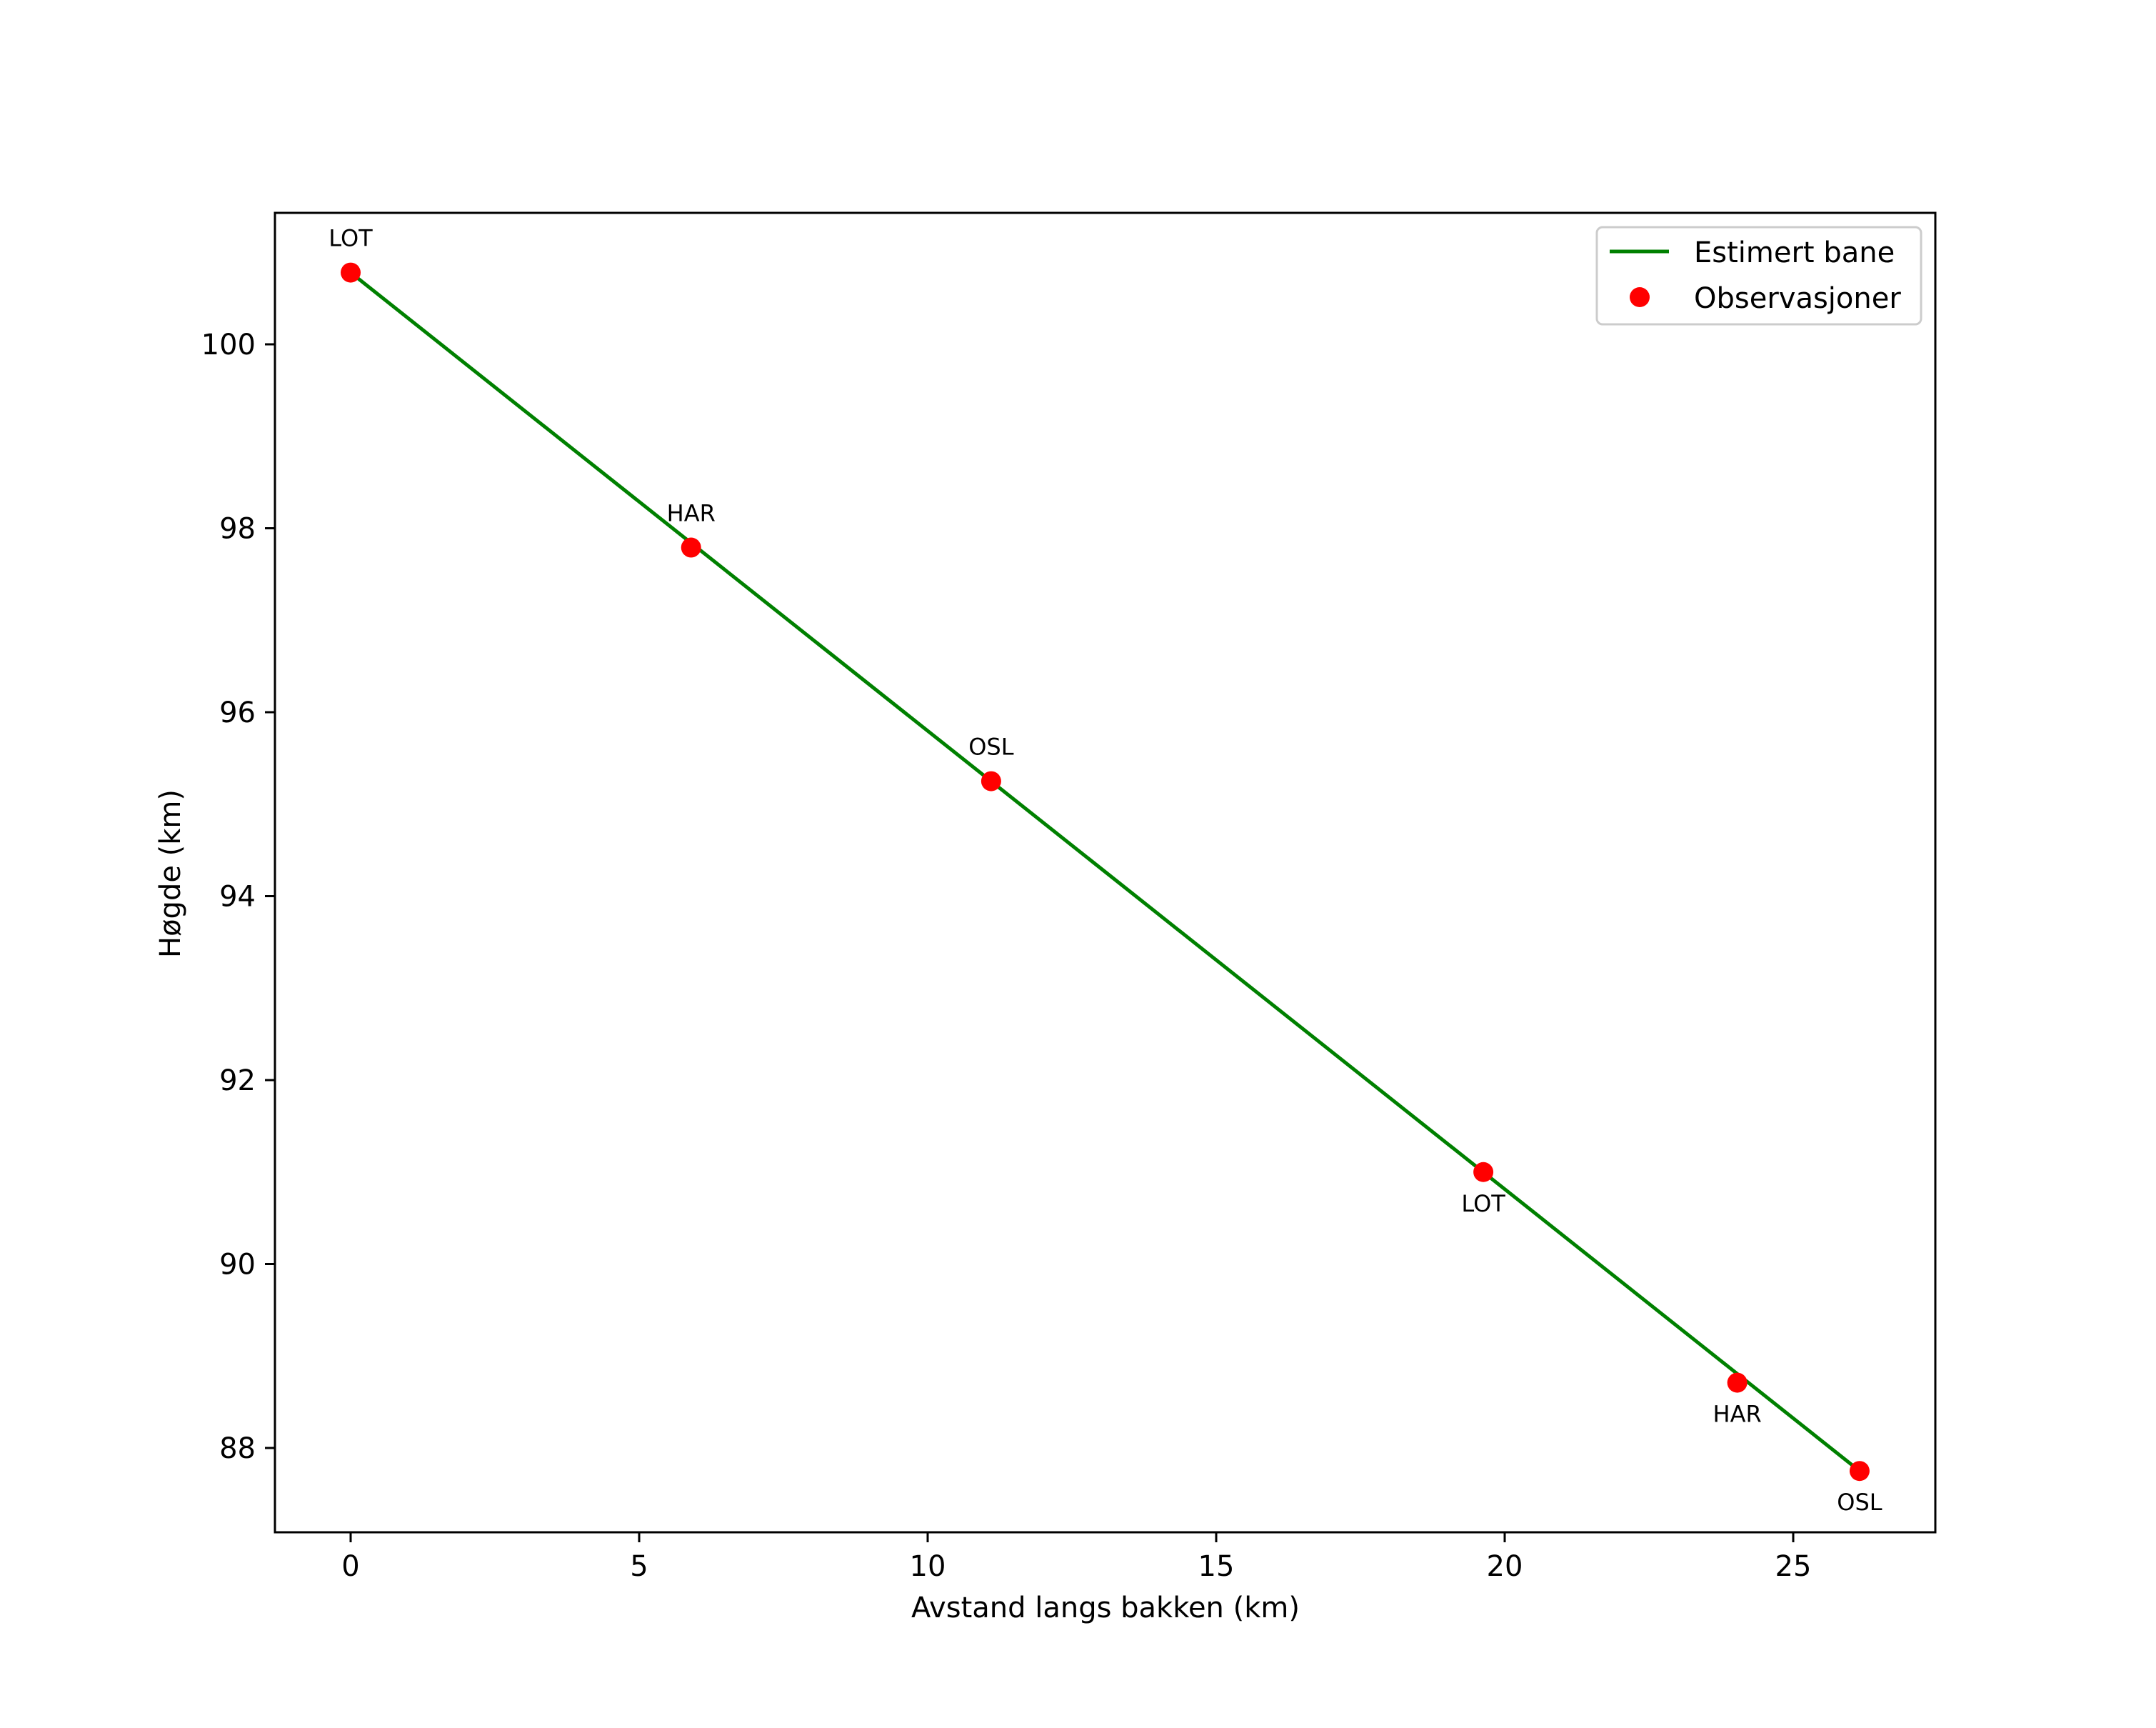 Image resolution: width=2156 pixels, height=1728 pixels. I want to click on y-tick-label: 90, so click(238, 1265).